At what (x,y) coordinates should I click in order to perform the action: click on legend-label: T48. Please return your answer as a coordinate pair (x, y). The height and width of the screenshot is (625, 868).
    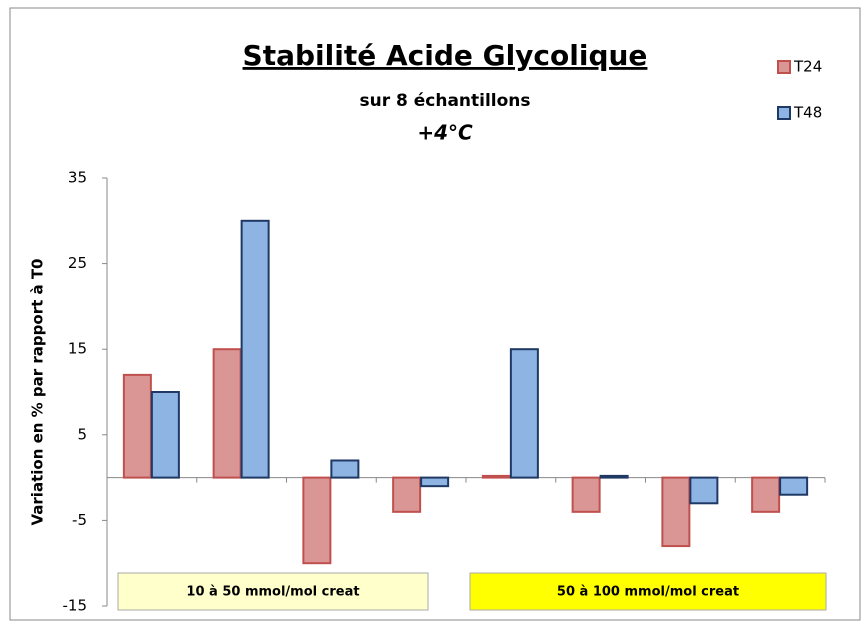
    Looking at the image, I should click on (807, 113).